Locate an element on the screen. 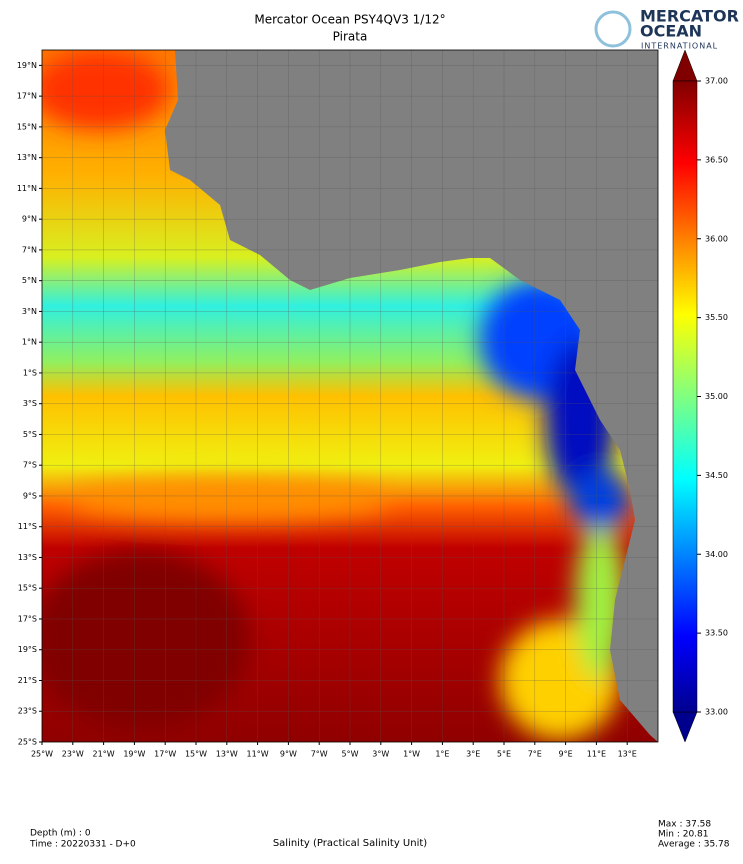  y-tick-label: 9°N is located at coordinates (29, 219).